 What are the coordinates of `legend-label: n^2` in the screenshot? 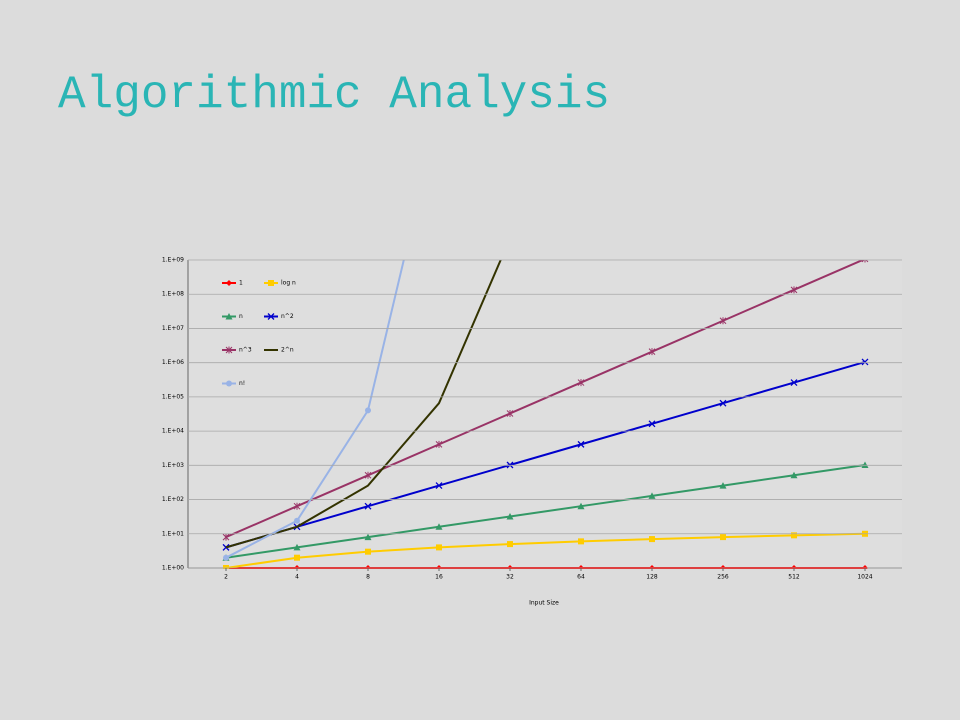 It's located at (287, 316).